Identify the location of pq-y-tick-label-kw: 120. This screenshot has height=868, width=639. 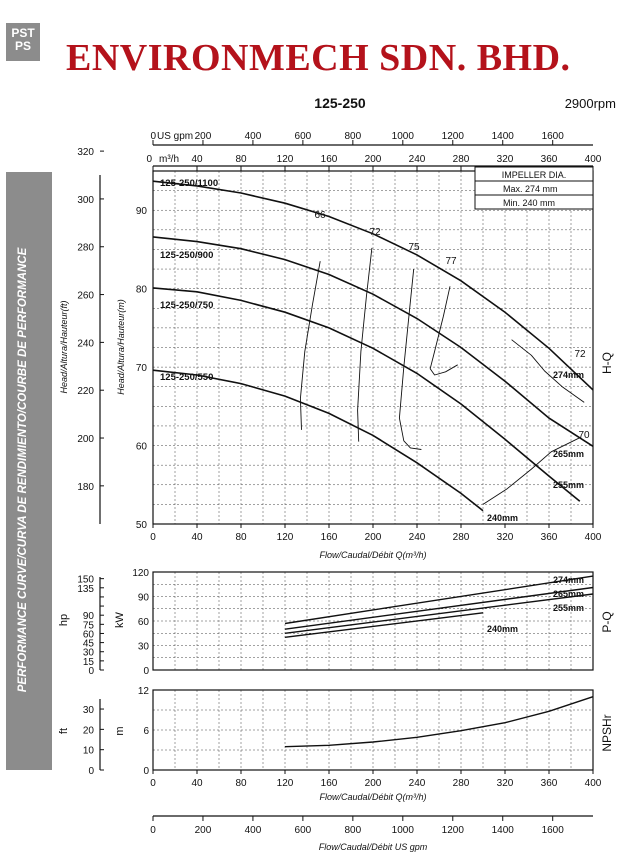
(140, 573).